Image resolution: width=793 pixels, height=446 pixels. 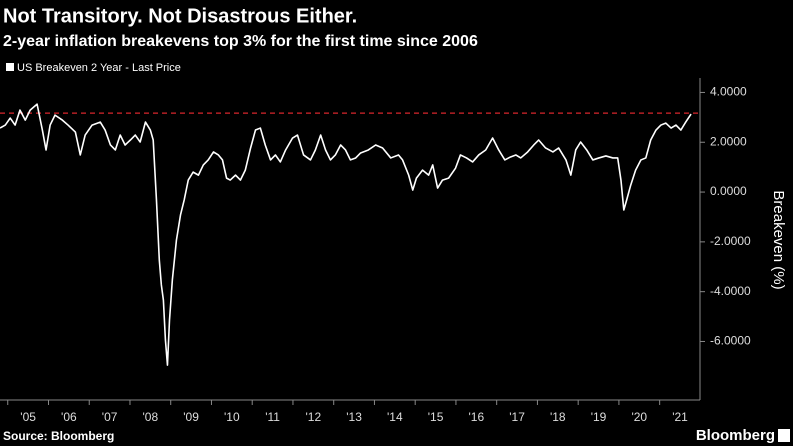 What do you see at coordinates (735, 435) in the screenshot?
I see `brand: Bloomberg` at bounding box center [735, 435].